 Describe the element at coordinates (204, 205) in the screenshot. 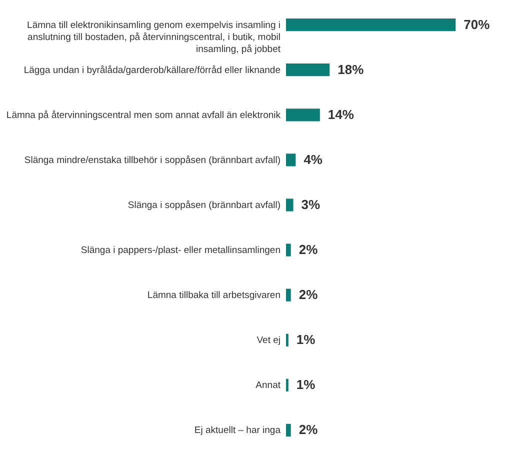

I see `y-tick-label: Slänga i soppåsen (brännbart avfall)` at that location.